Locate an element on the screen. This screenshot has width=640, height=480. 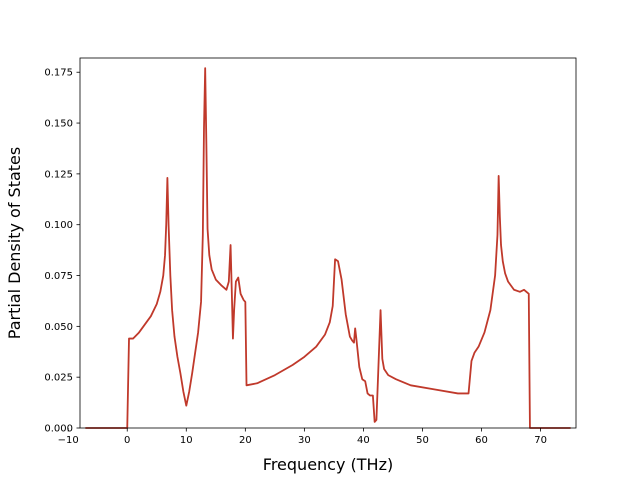
x-axis-ticks: −10 0 10 20 30 40 50 60 70 is located at coordinates (302, 437).